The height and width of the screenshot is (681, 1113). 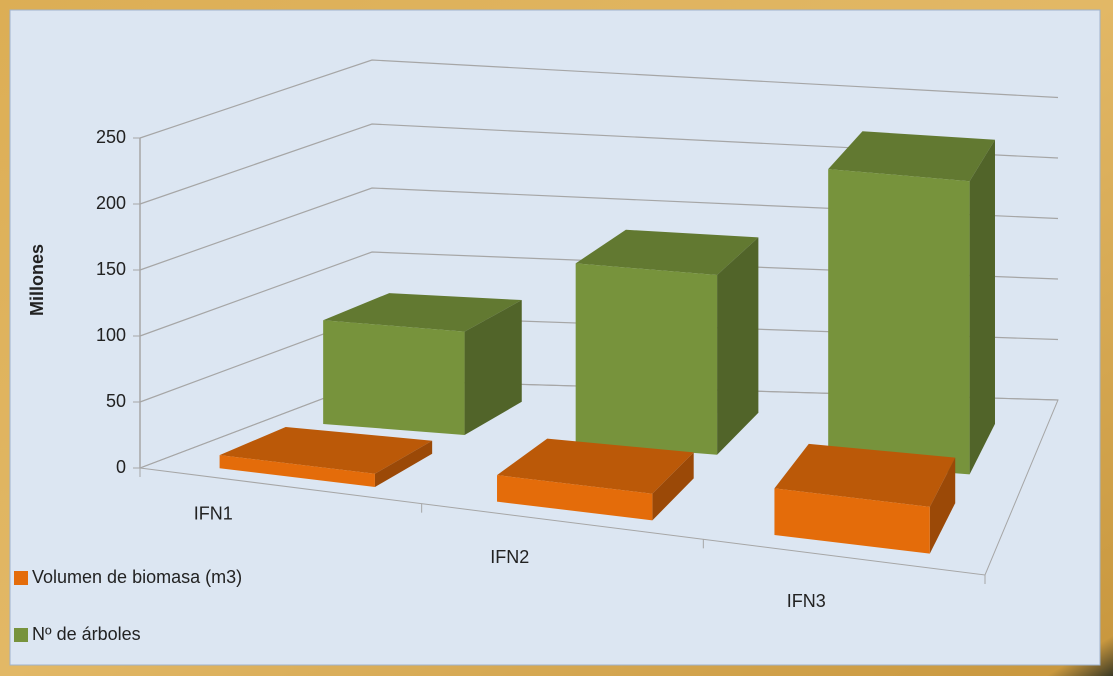 I want to click on legend-label: Volumen de biomasa (m3), so click(x=137, y=577).